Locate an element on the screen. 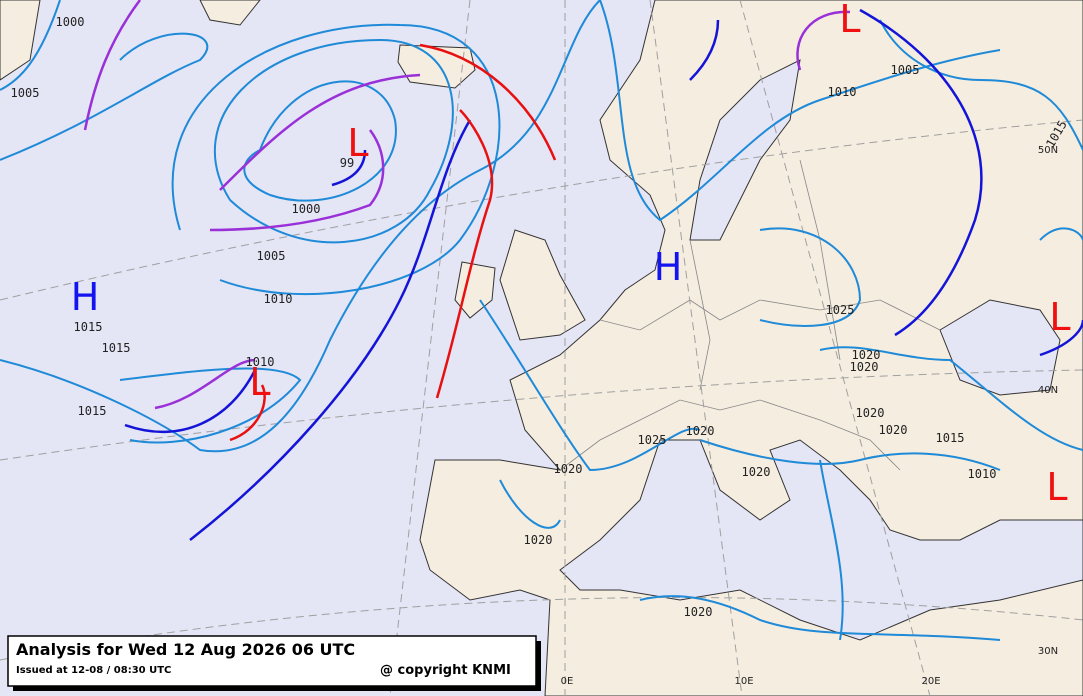 The image size is (1083, 696). longitude-label: 20E is located at coordinates (930, 681).